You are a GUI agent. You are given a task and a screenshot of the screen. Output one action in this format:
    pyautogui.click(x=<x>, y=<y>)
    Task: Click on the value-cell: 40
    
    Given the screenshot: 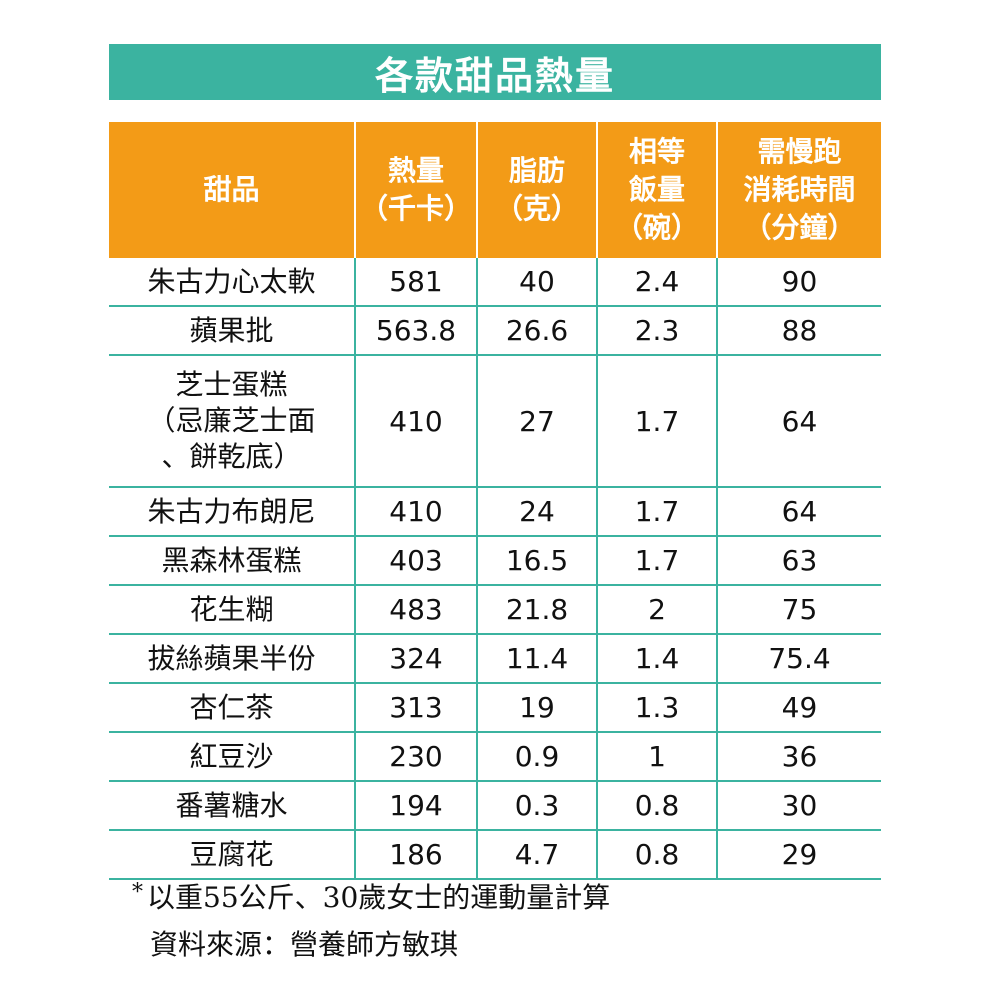 What is the action you would take?
    pyautogui.click(x=536, y=282)
    